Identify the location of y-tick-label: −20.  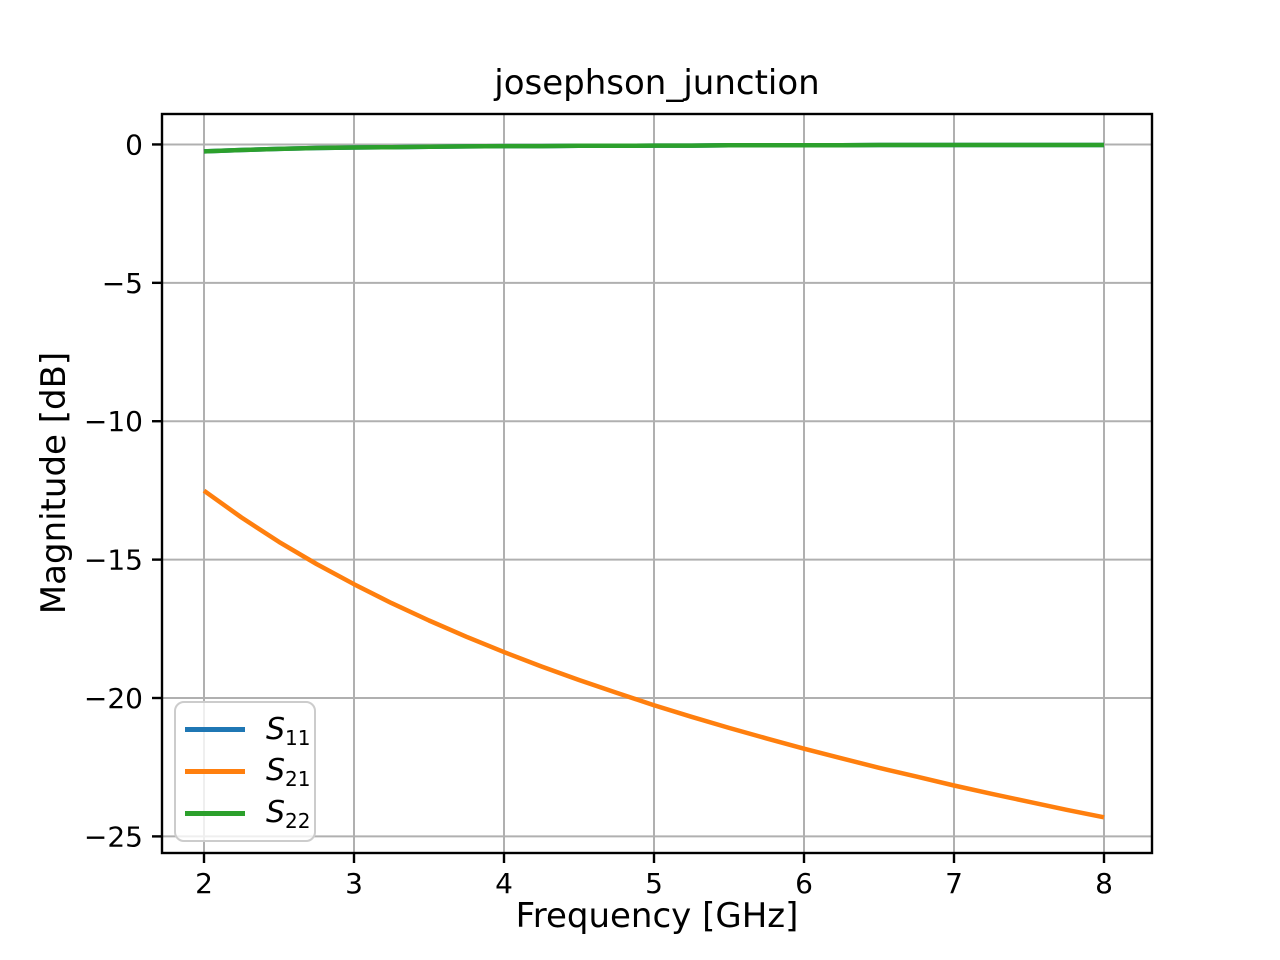
(113, 698).